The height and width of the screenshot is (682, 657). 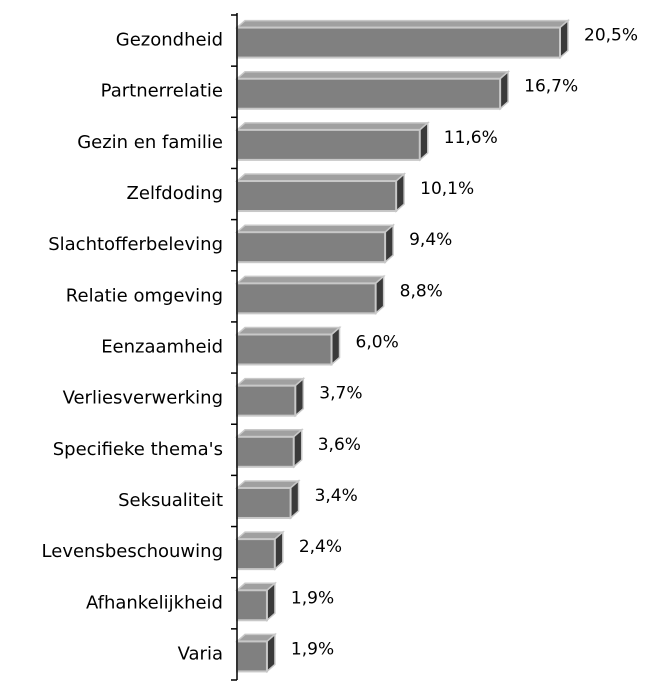 What do you see at coordinates (175, 193) in the screenshot?
I see `category-label: Zelfdoding` at bounding box center [175, 193].